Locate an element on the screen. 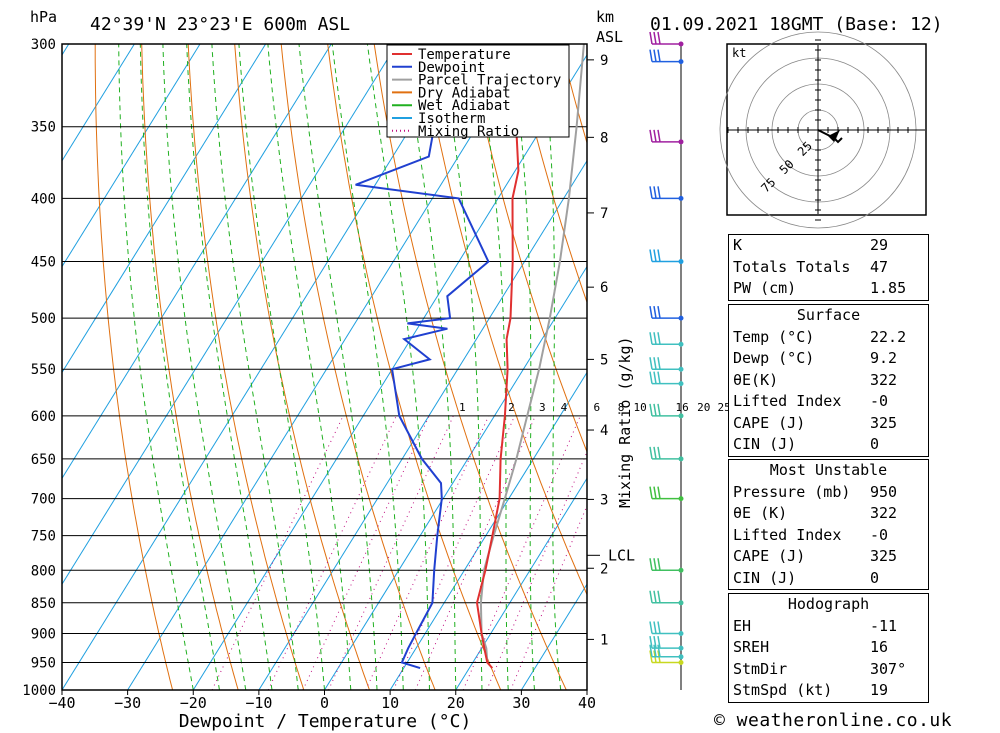  index-pw: PW (cm) 1.85 is located at coordinates (820, 288).